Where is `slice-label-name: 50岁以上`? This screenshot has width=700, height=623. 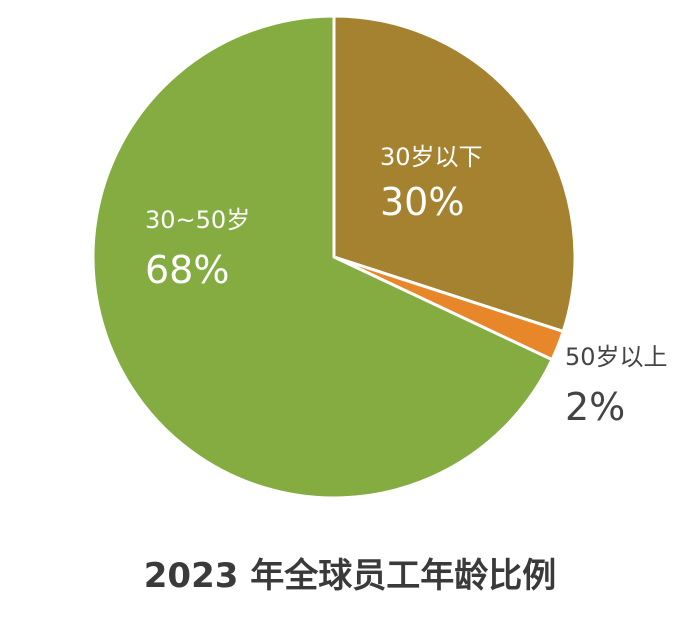 slice-label-name: 50岁以上 is located at coordinates (616, 357).